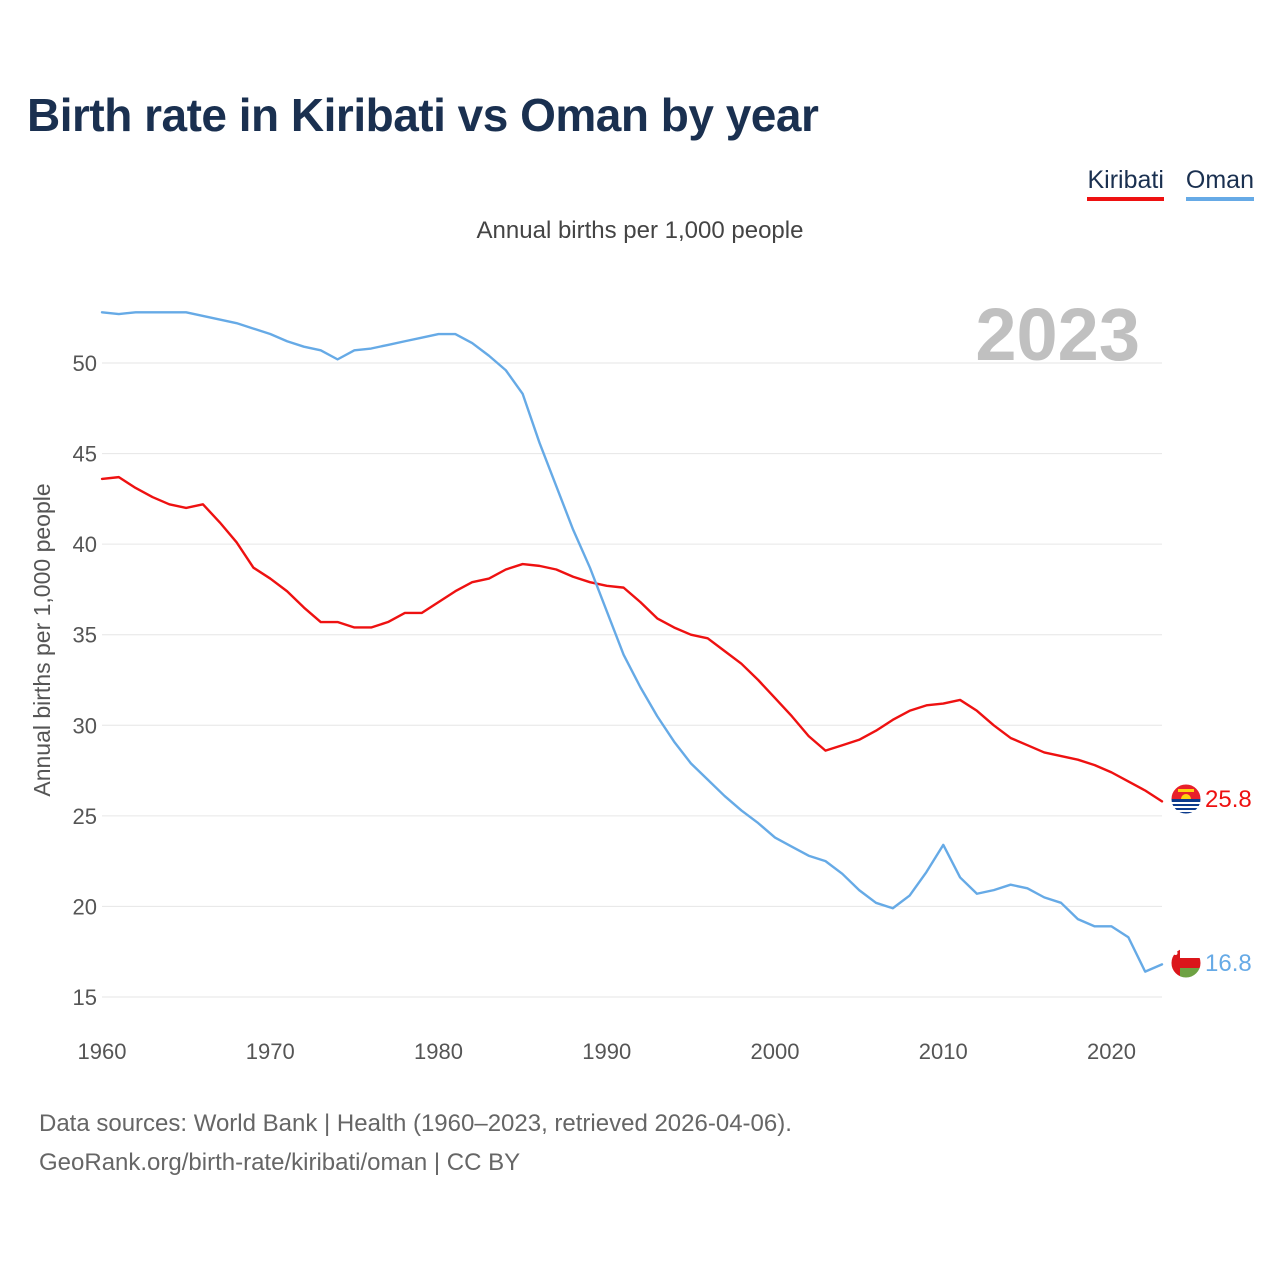  I want to click on y-axis-ticks: 15 20 25 30 35 40 45 50, so click(85, 680).